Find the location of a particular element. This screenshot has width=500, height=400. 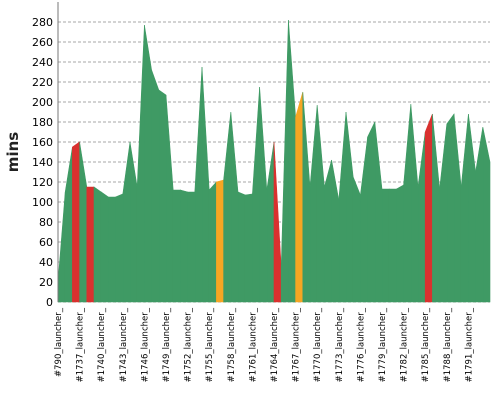

y-tick-label: 40 is located at coordinates (46, 262).